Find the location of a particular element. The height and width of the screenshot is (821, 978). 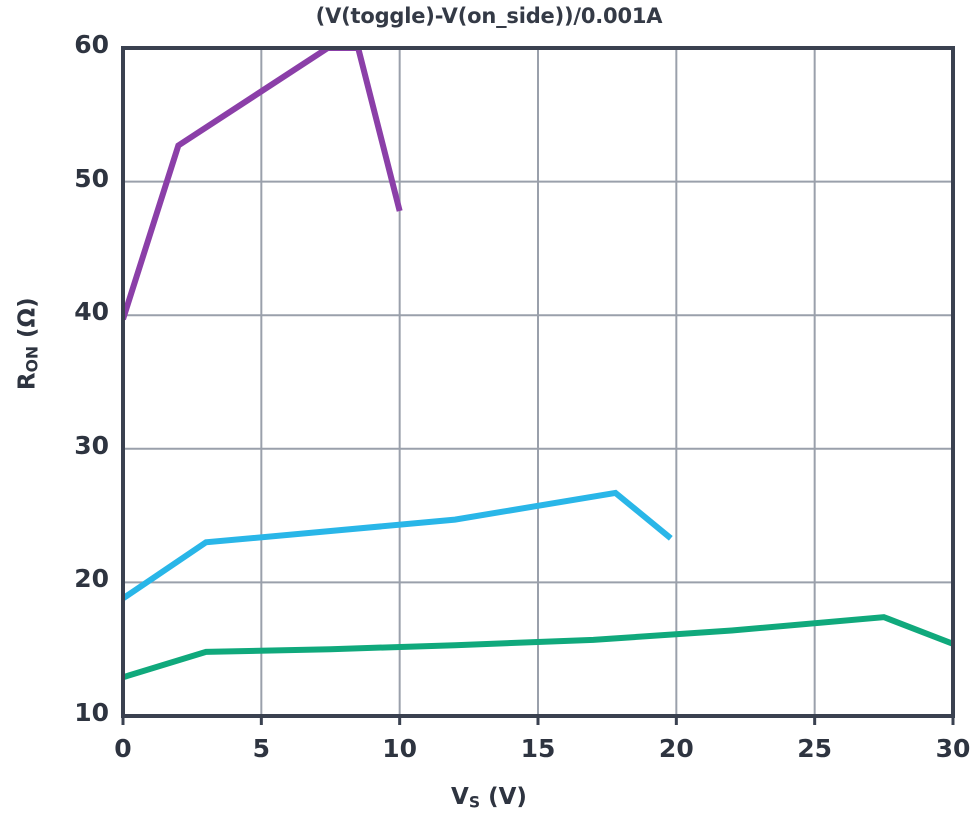

y-tick-label: 10 is located at coordinates (91, 712).